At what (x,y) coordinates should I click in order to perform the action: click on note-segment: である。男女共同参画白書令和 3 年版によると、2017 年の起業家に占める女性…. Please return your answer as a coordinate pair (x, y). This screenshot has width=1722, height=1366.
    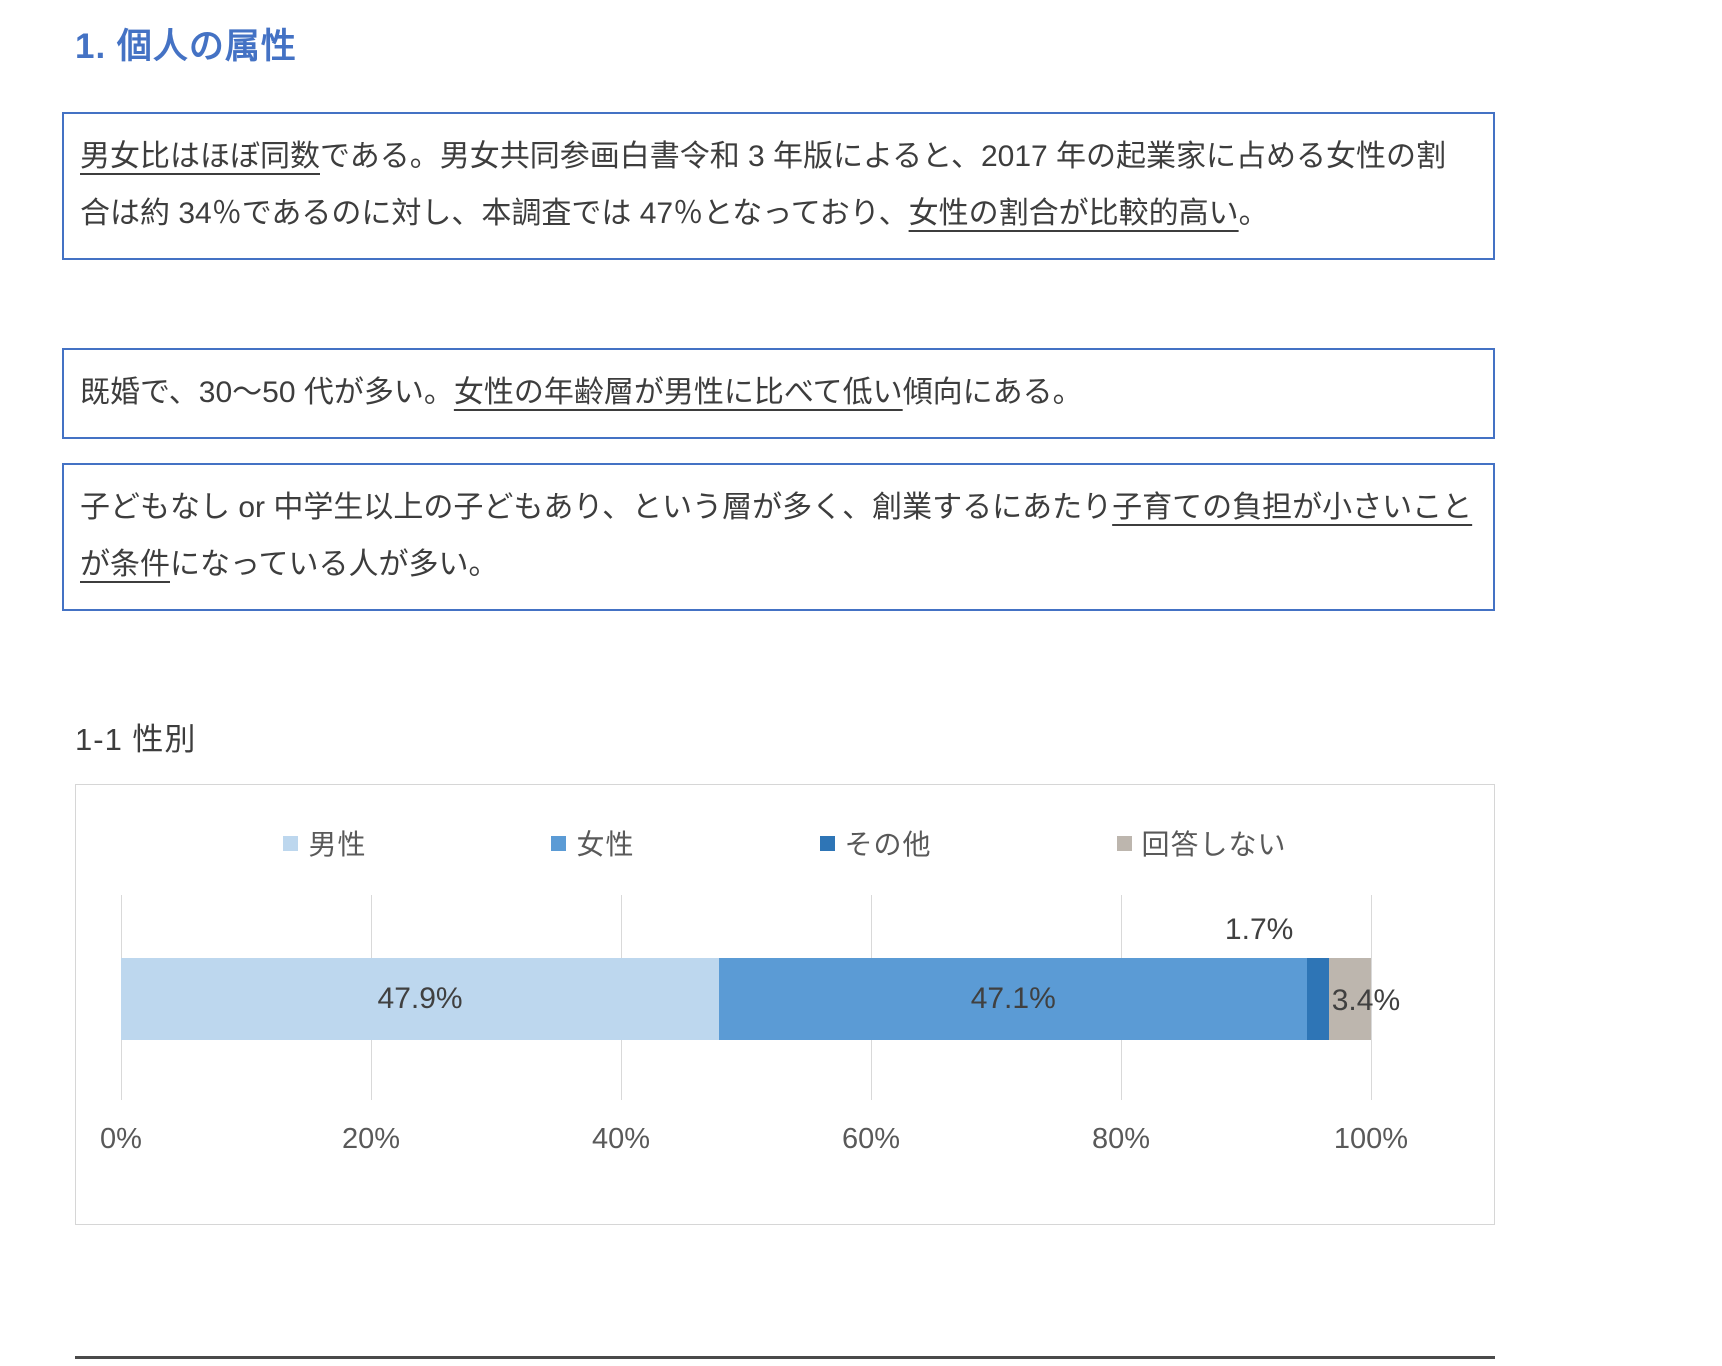
    Looking at the image, I should click on (763, 185).